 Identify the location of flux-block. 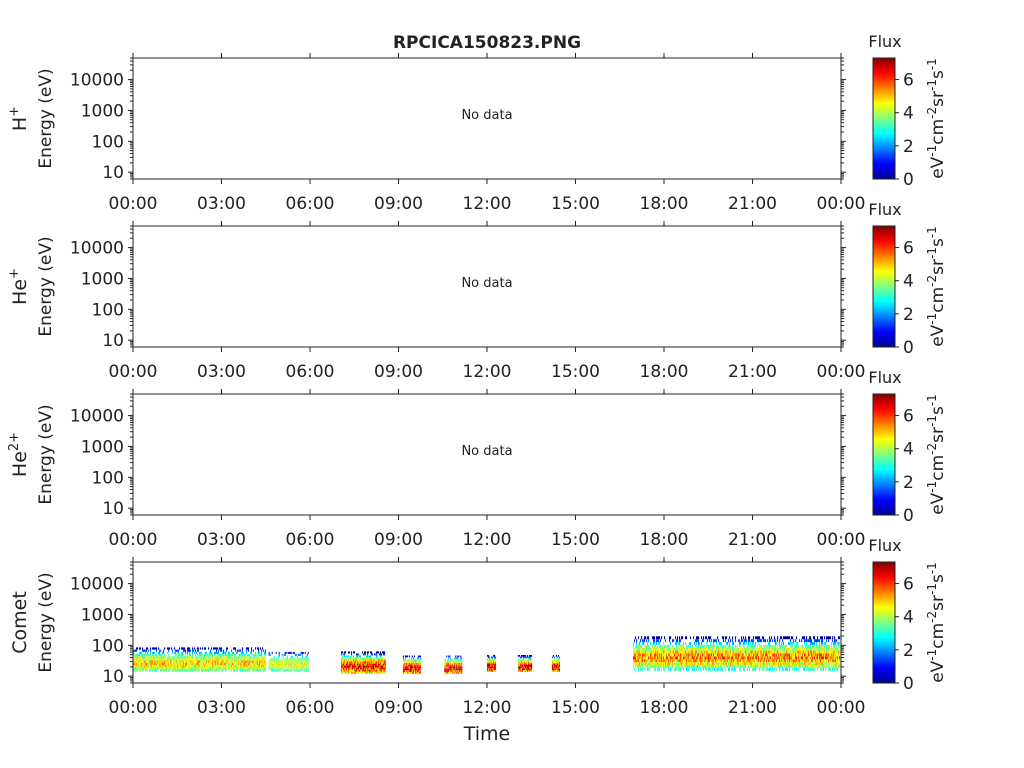
(453, 664).